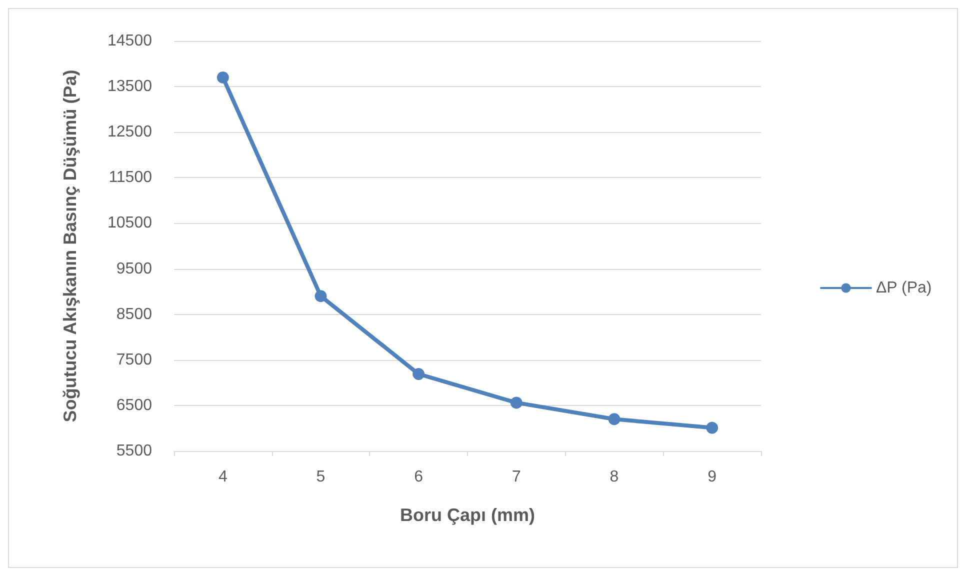 Image resolution: width=968 pixels, height=578 pixels. Describe the element at coordinates (904, 288) in the screenshot. I see `legend-label: ΔP (Pa)` at that location.